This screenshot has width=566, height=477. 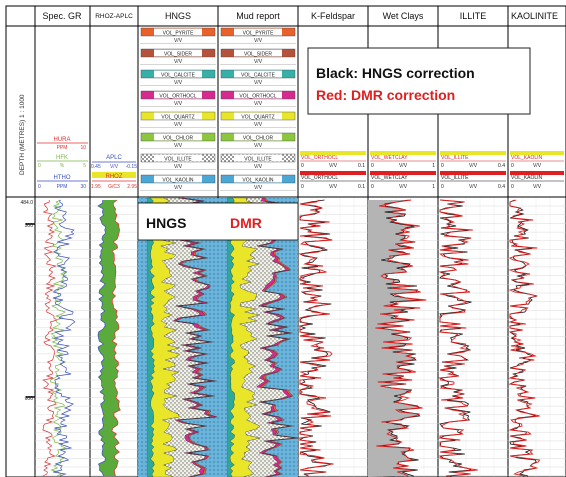 I want to click on wet-clay-curves, so click(x=397, y=338).